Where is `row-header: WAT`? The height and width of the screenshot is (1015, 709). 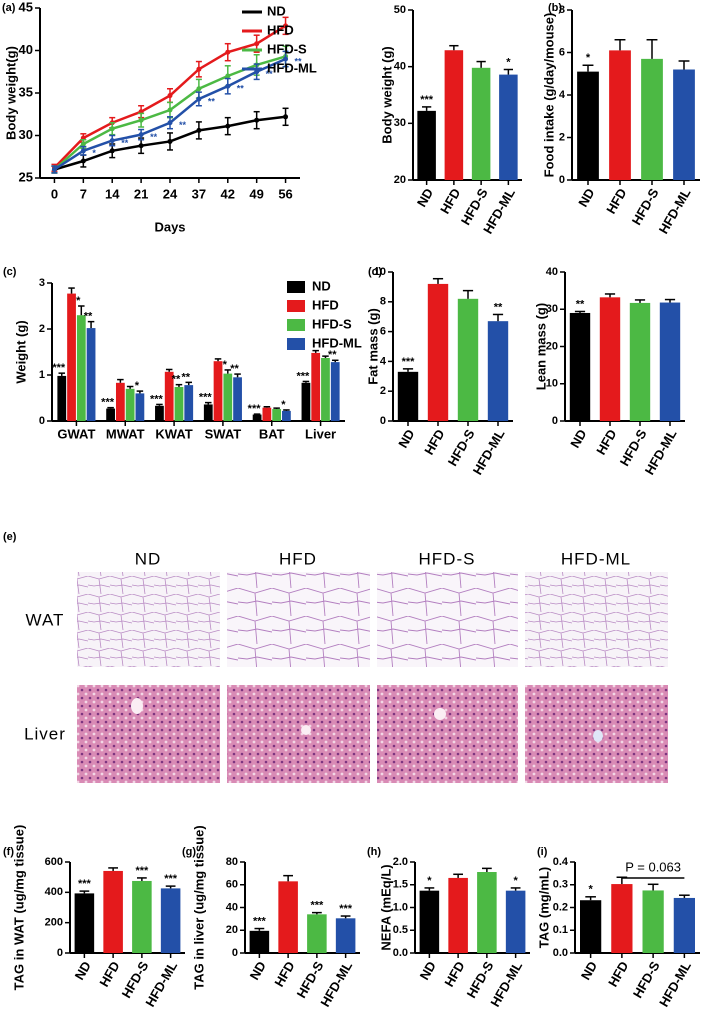
row-header: WAT is located at coordinates (45, 619).